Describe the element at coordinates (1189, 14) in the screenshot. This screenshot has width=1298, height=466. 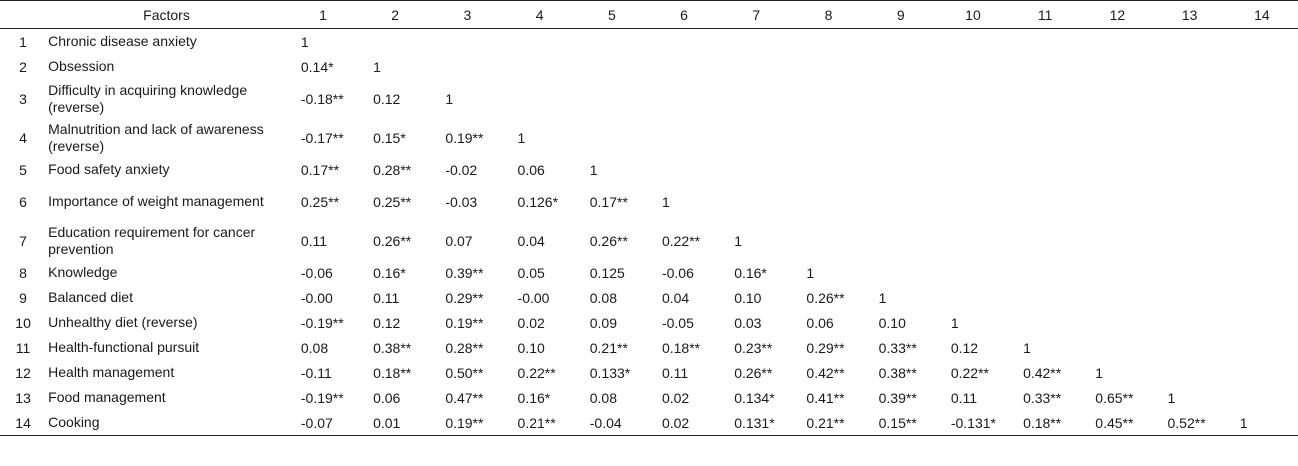
I see `header-col-13: 13` at that location.